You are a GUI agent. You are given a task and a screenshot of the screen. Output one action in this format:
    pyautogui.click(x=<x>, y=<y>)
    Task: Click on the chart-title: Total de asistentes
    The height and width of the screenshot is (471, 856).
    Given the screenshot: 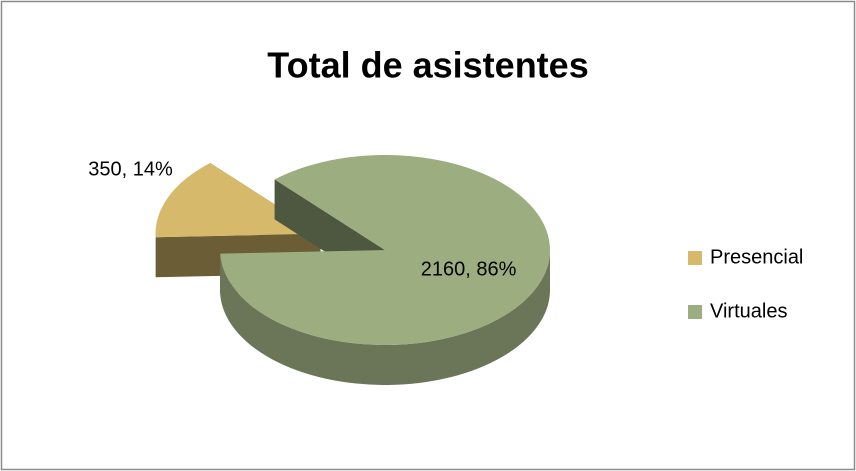 What is the action you would take?
    pyautogui.click(x=427, y=65)
    